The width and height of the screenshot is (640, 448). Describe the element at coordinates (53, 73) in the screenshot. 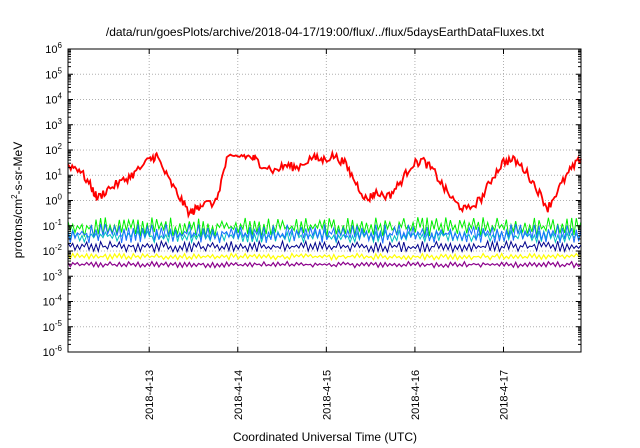

I see `y-tick-label: 10⁵` at that location.